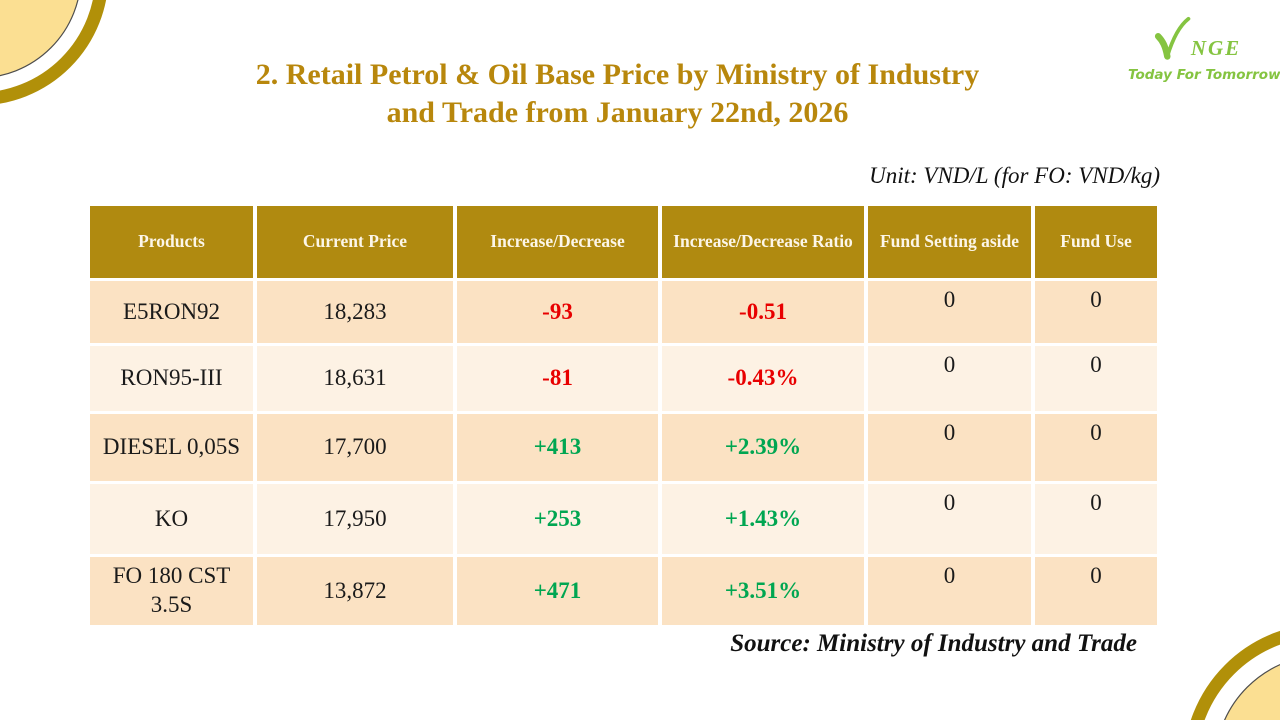  Describe the element at coordinates (1172, 38) in the screenshot. I see `checkmark-icon` at that location.